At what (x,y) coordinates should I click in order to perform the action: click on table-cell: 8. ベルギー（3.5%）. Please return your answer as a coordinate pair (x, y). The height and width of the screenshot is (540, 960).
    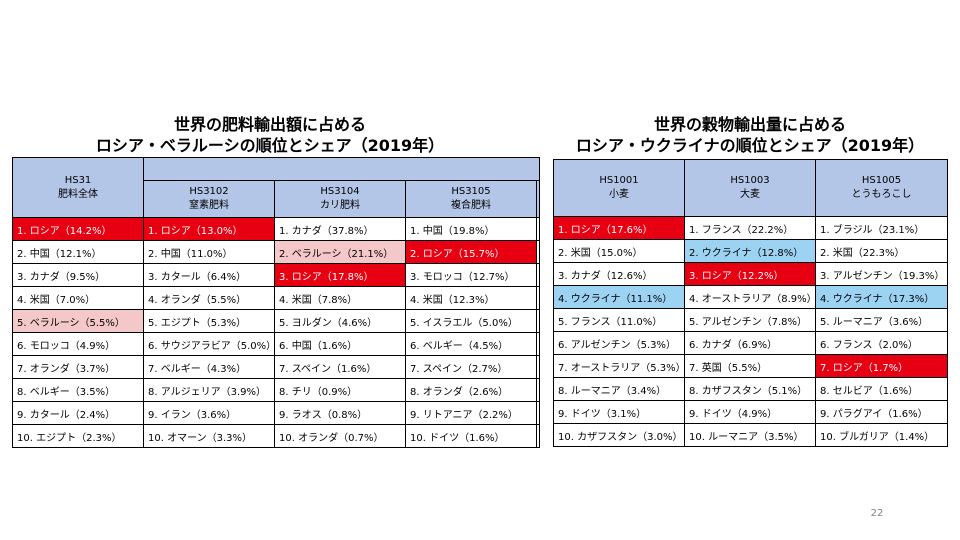
    Looking at the image, I should click on (78, 390).